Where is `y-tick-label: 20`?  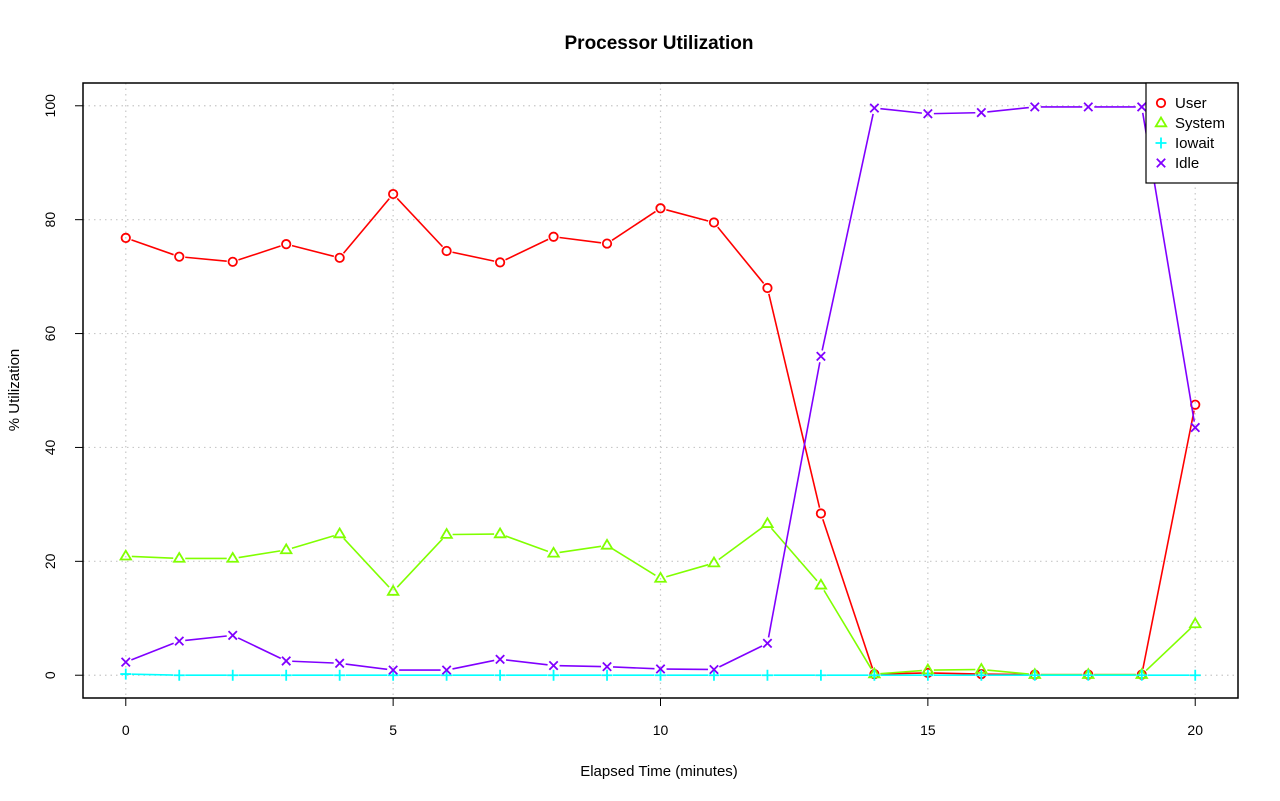
y-tick-label: 20 is located at coordinates (50, 561).